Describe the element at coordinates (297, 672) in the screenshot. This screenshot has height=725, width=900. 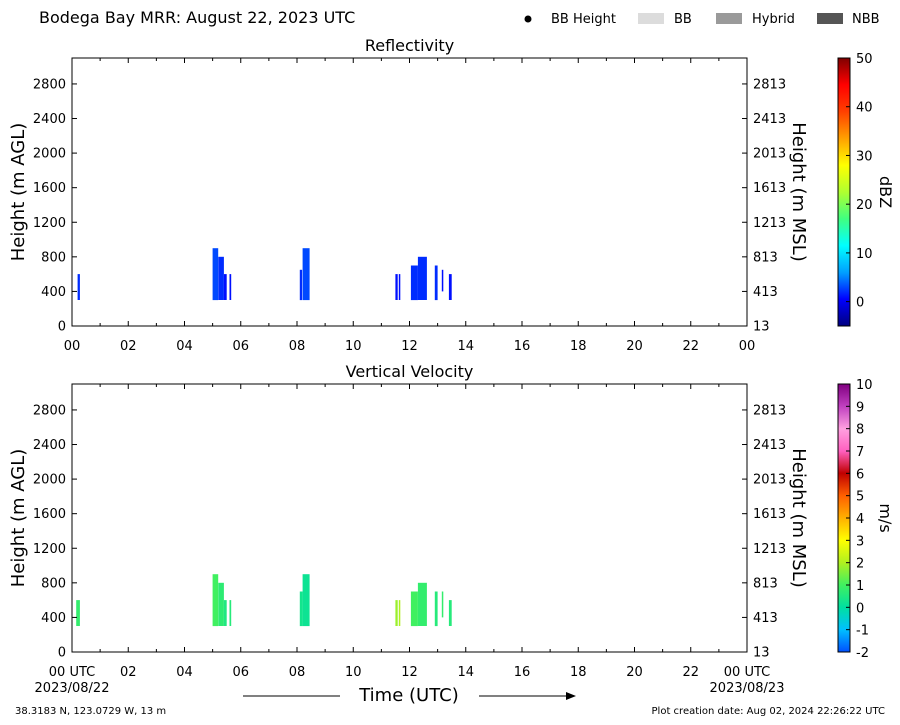
I see `x-tick-label: 08` at that location.